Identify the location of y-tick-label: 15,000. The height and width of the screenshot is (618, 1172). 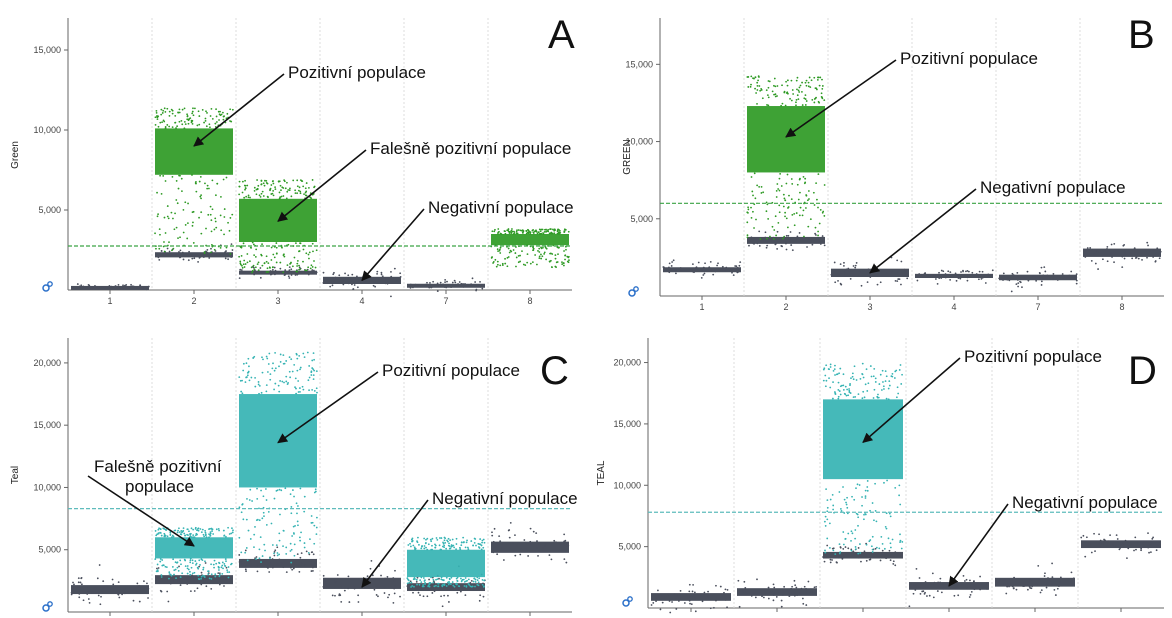
(47, 425).